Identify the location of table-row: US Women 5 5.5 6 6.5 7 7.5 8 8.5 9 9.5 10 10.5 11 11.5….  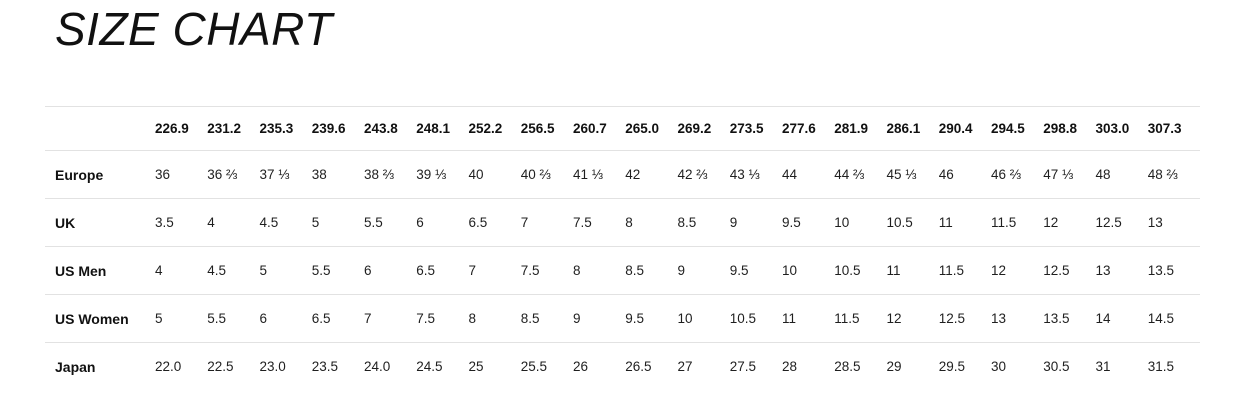
(622, 318).